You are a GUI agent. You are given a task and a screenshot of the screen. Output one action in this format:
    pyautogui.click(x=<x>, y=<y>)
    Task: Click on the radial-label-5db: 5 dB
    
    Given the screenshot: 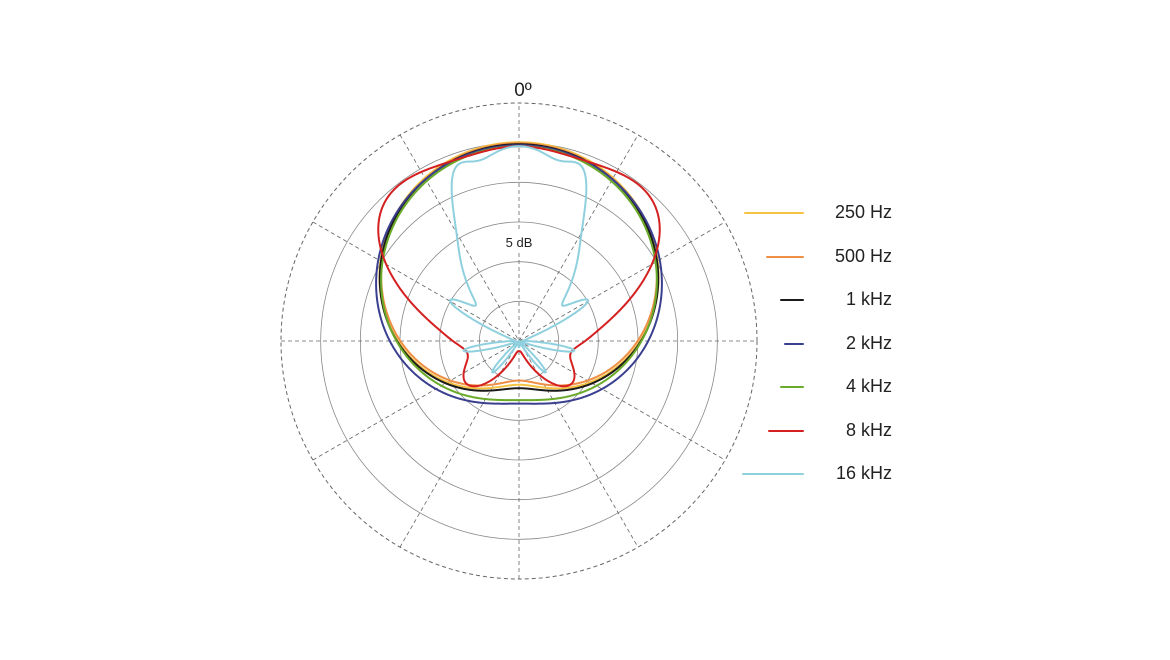 What is the action you would take?
    pyautogui.click(x=519, y=242)
    